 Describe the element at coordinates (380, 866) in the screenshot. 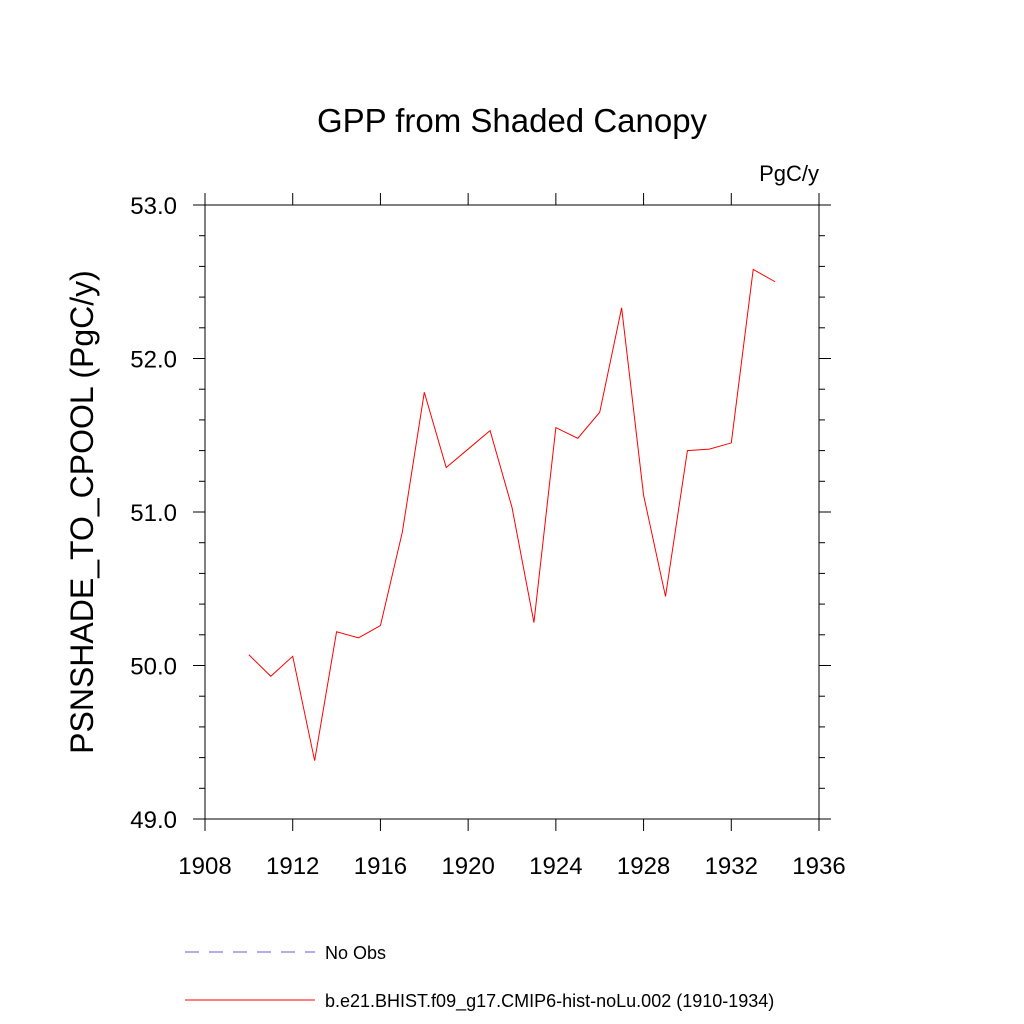

I see `x-tick-label: 1916` at that location.